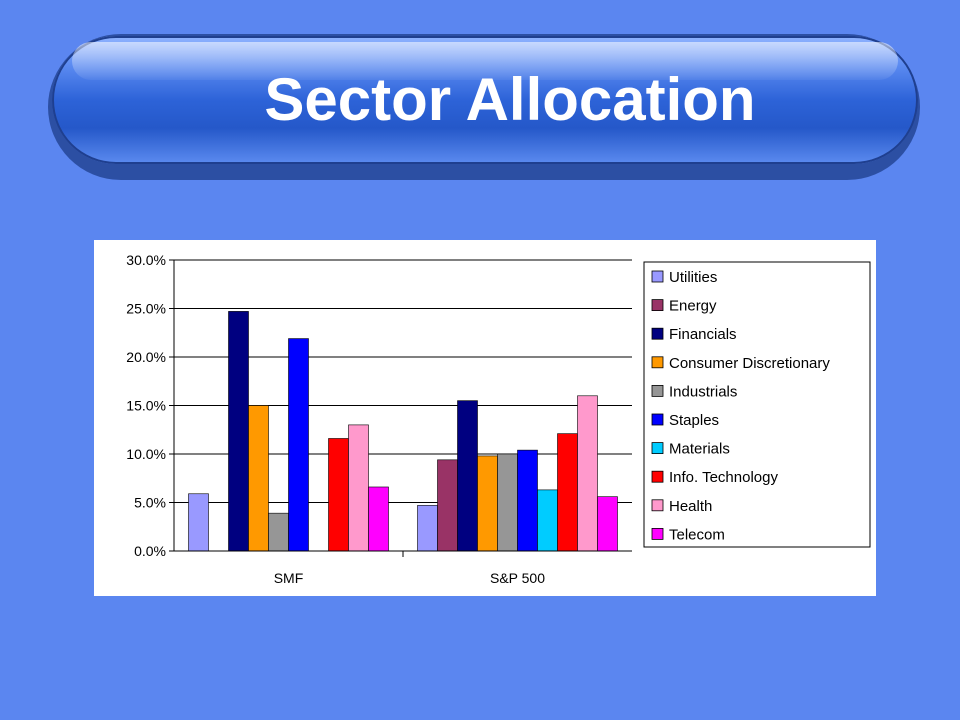 The width and height of the screenshot is (960, 720). I want to click on y-tick-label: 25.0%, so click(146, 309).